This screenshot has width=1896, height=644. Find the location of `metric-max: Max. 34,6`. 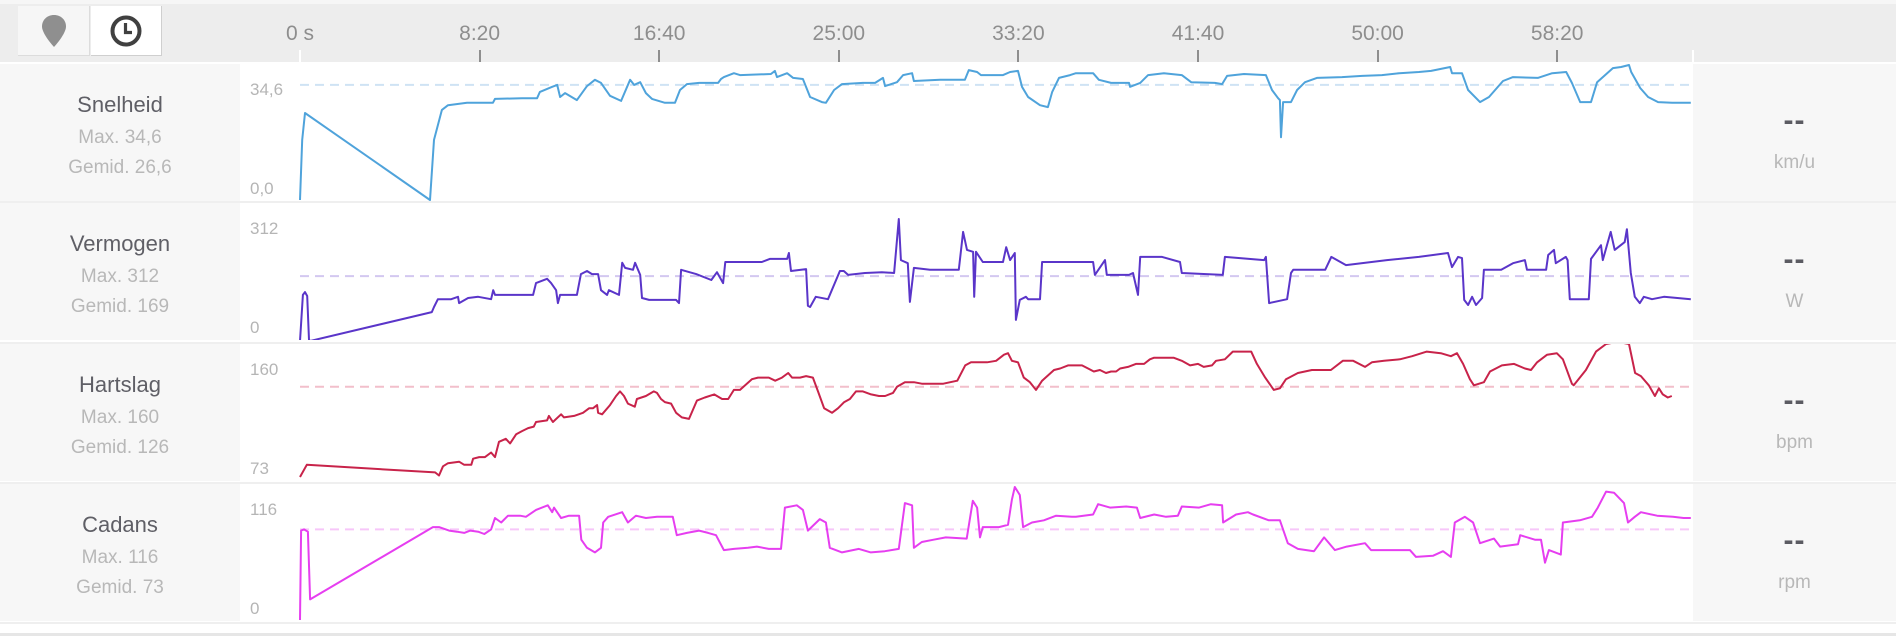

metric-max: Max. 34,6 is located at coordinates (120, 137).